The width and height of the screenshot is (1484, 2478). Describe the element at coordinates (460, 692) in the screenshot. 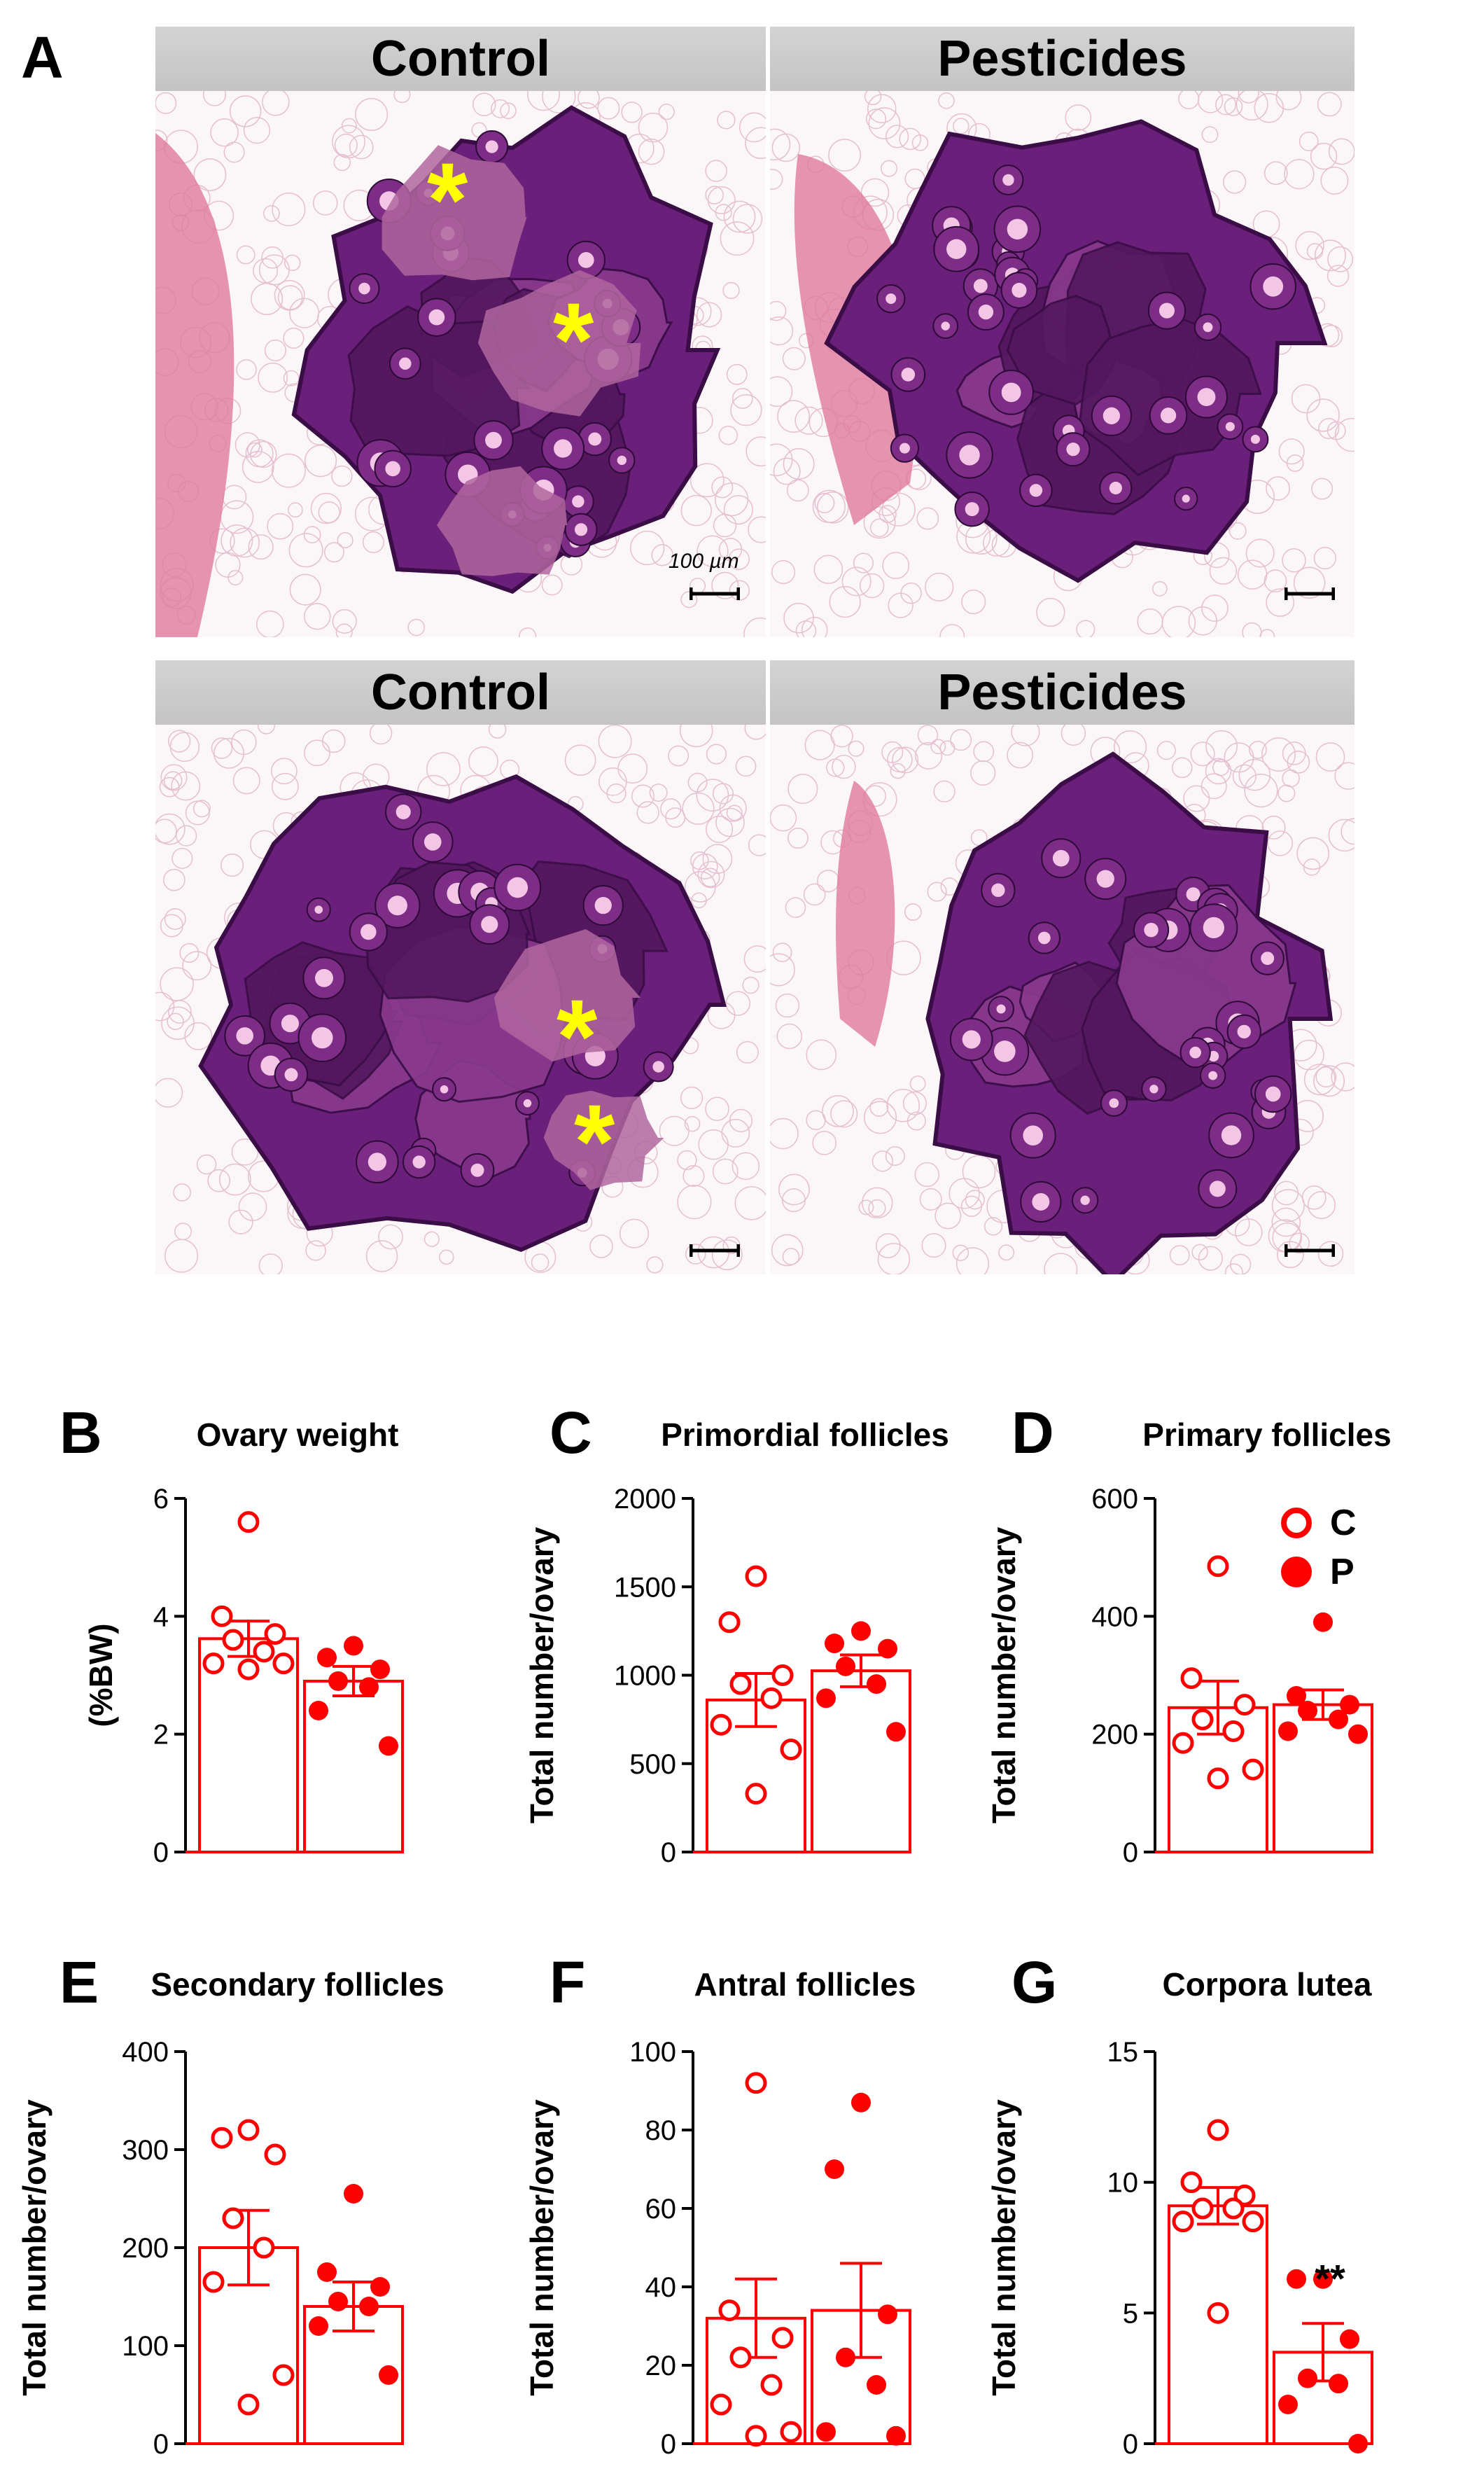

I see `header-control-bottom: Control` at that location.